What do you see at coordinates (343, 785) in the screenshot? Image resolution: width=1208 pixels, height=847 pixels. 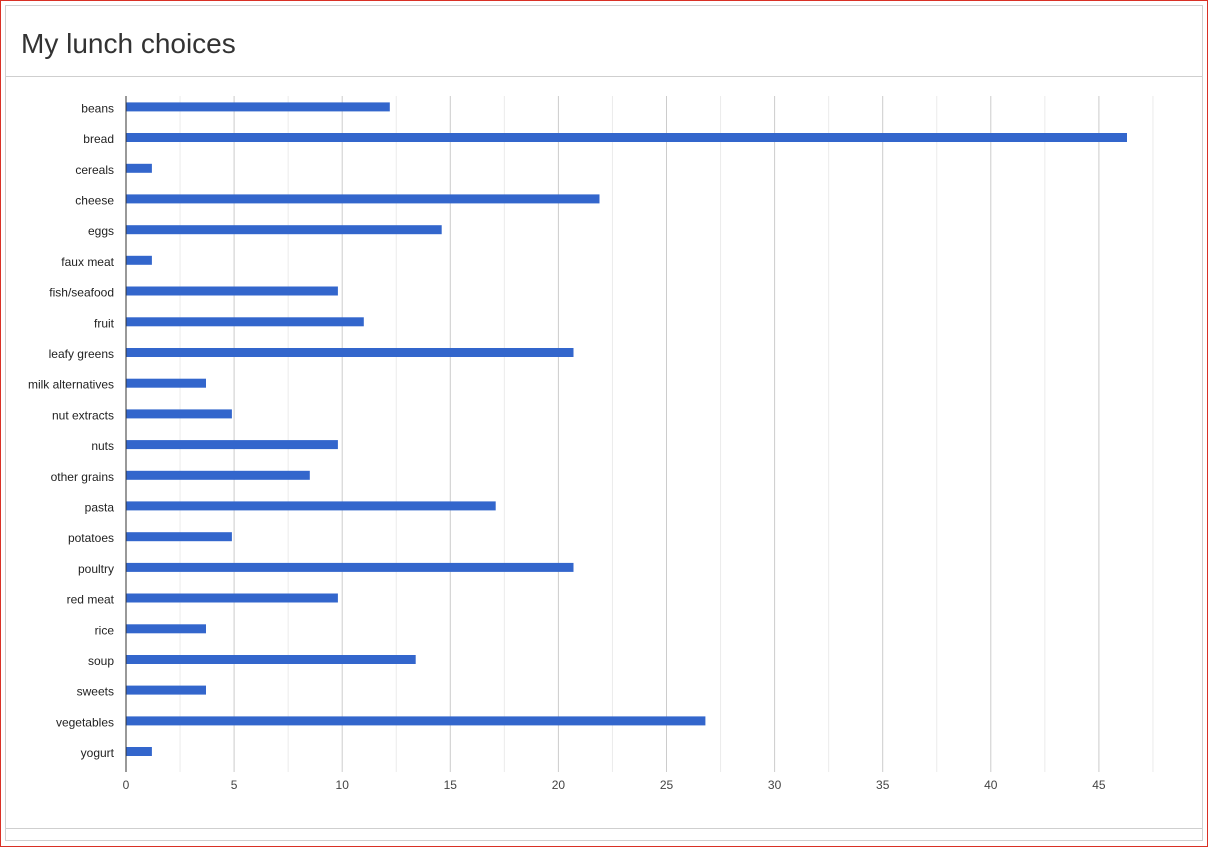 I see `x-tick-label: 10` at bounding box center [343, 785].